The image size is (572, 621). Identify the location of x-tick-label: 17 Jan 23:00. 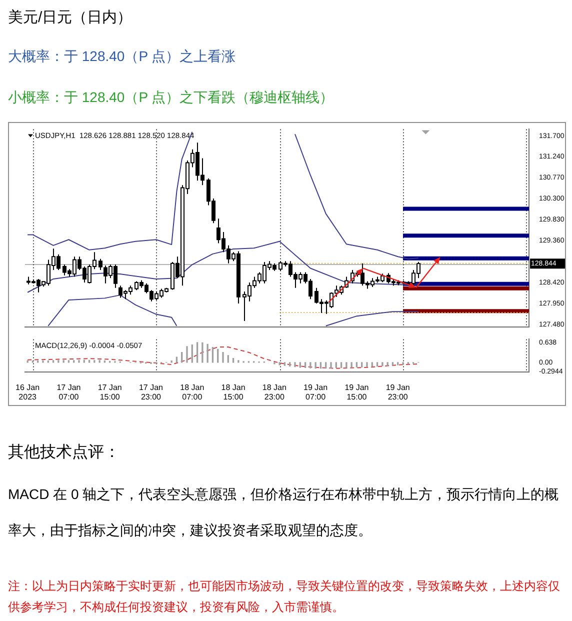
(151, 392).